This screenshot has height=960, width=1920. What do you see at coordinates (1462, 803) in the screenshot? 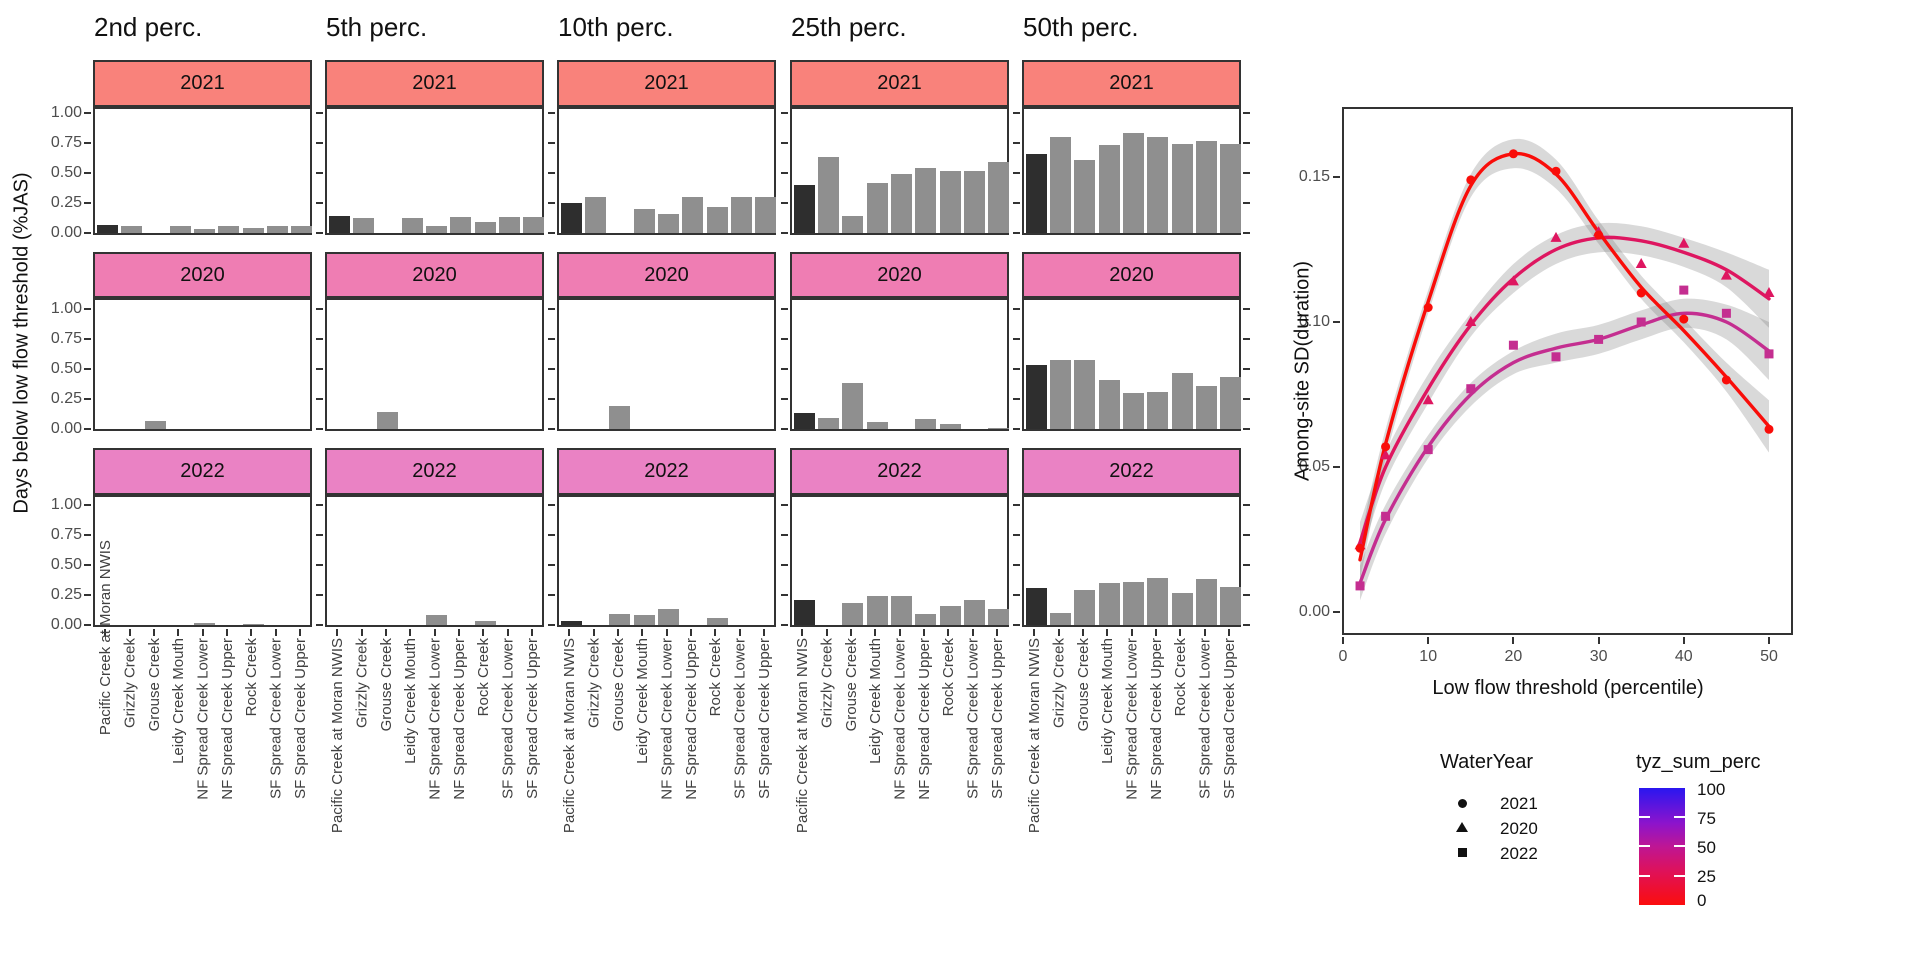
I see `legend-circle-icon` at bounding box center [1462, 803].